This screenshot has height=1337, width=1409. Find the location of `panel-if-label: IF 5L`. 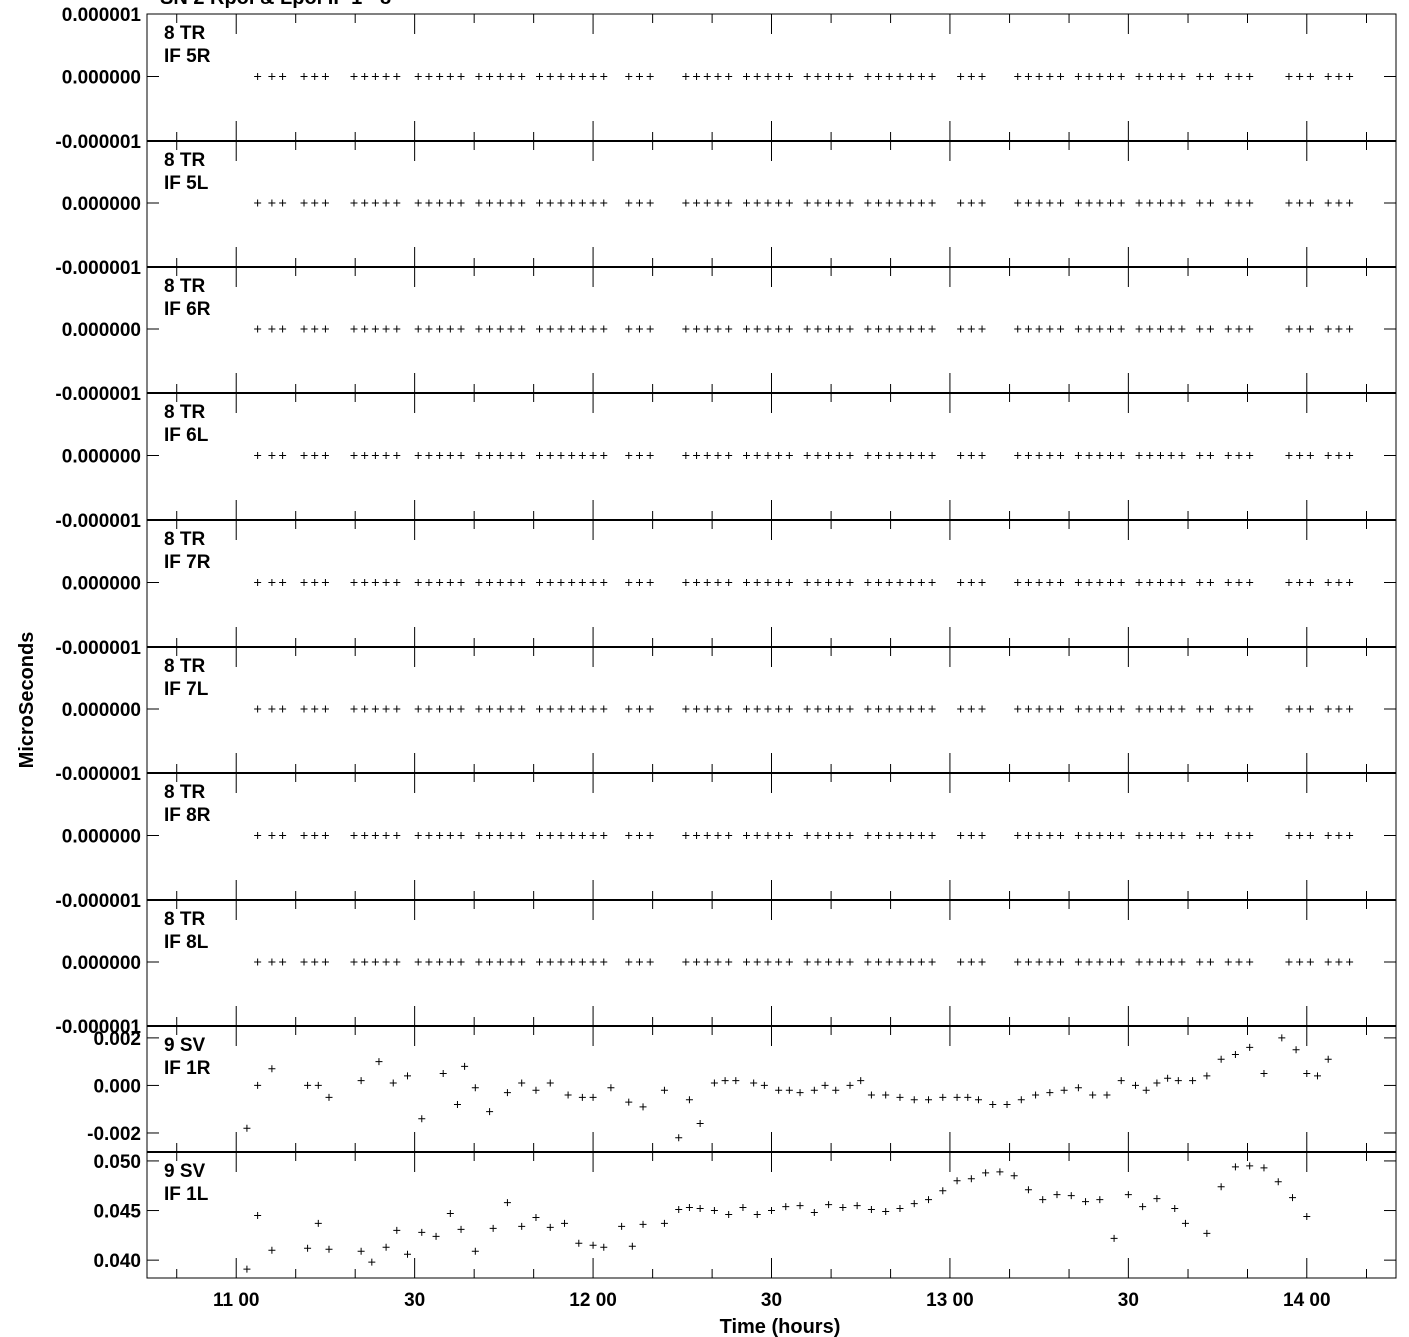

panel-if-label: IF 5L is located at coordinates (186, 183).